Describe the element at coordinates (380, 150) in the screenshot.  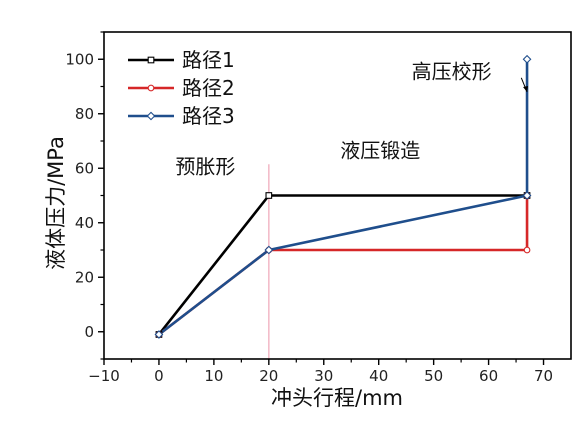
I see `annotation-hydroforge: 液压锻造` at that location.